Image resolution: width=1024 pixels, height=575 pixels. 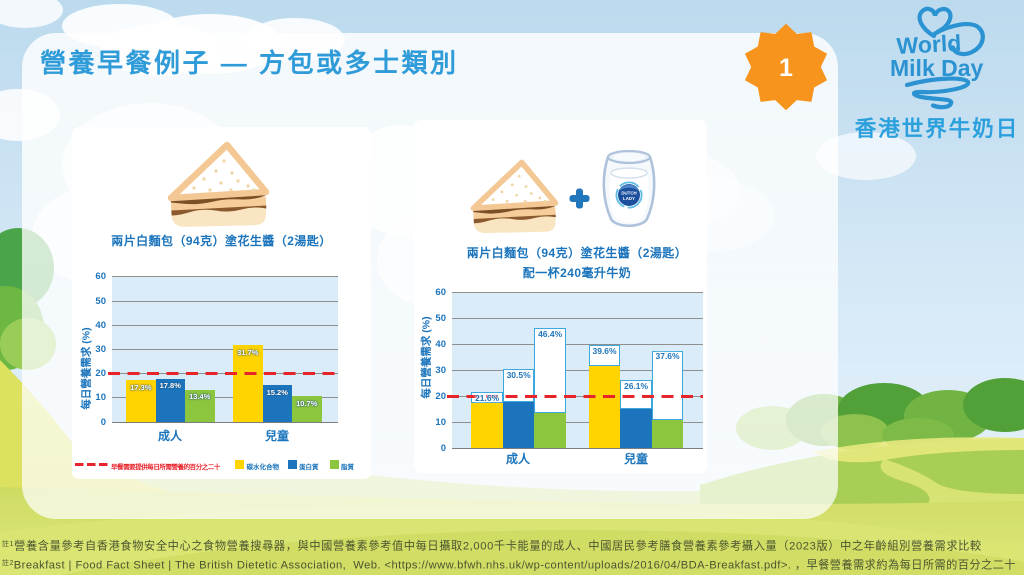 I want to click on svg-text: Milk Day, so click(x=937, y=68).